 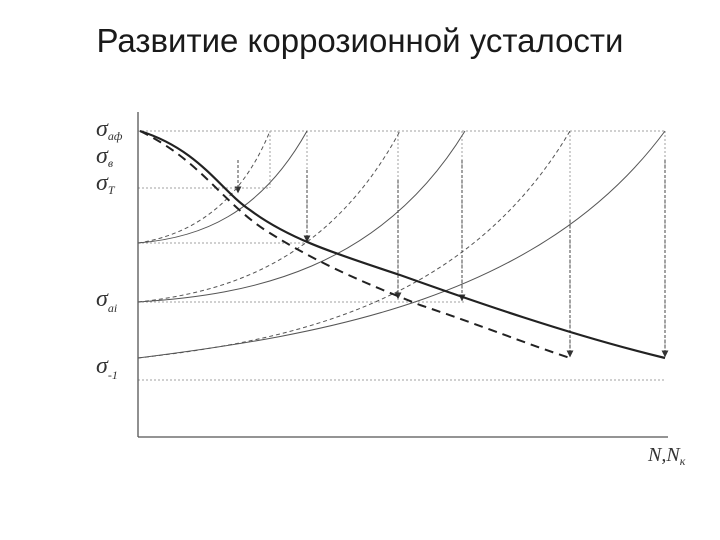 What do you see at coordinates (666, 456) in the screenshot?
I see `x-axis-label: N,Nк` at bounding box center [666, 456].